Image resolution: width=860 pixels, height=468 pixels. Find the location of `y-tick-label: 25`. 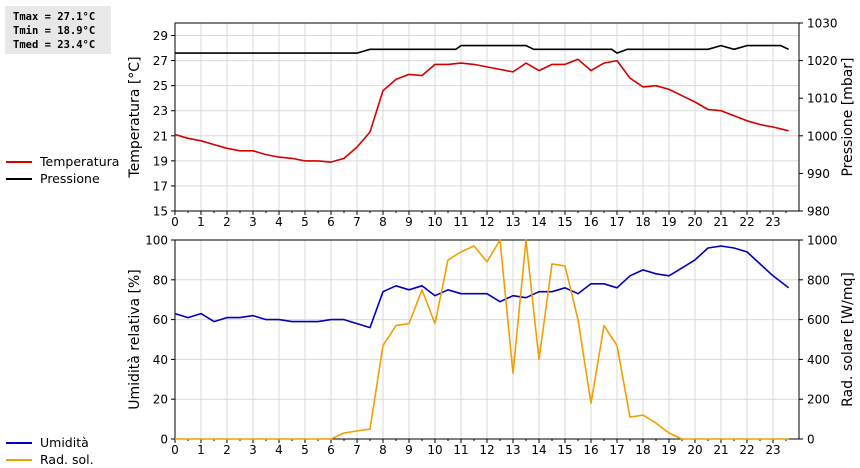

y-tick-label: 25 is located at coordinates (160, 86).